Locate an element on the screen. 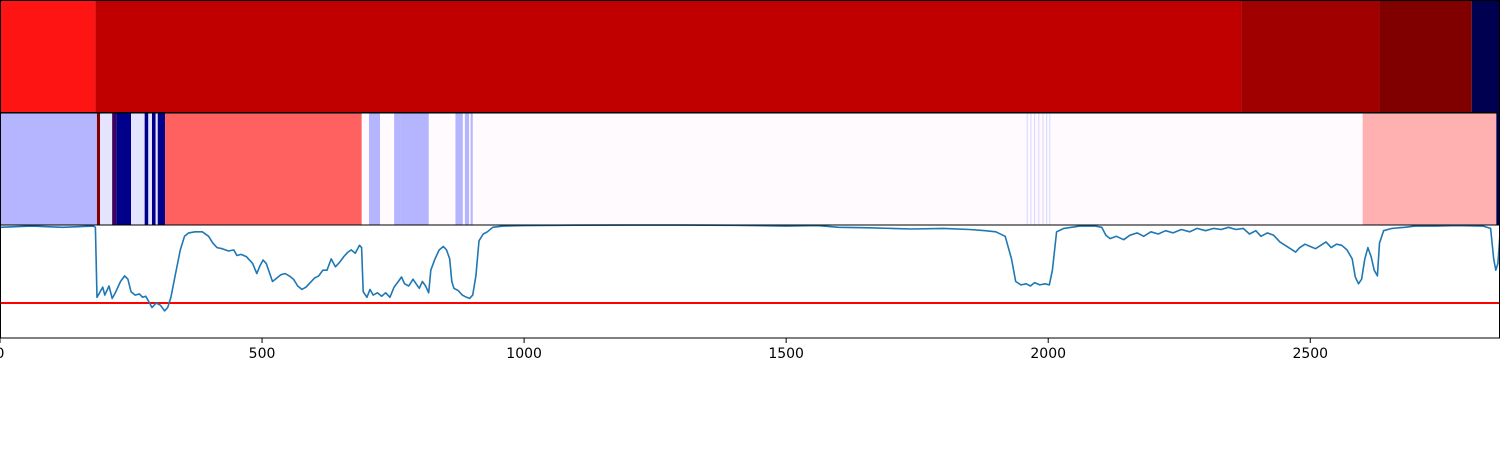 The width and height of the screenshot is (1500, 450). x-tick-label: 2000 is located at coordinates (1048, 354).